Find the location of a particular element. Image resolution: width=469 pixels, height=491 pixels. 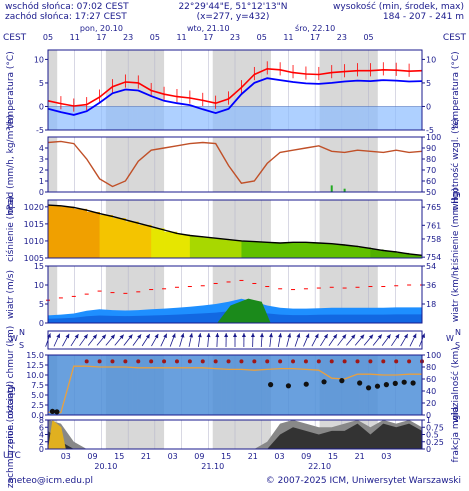

cloud-base-dot is located at coordinates (52, 411).